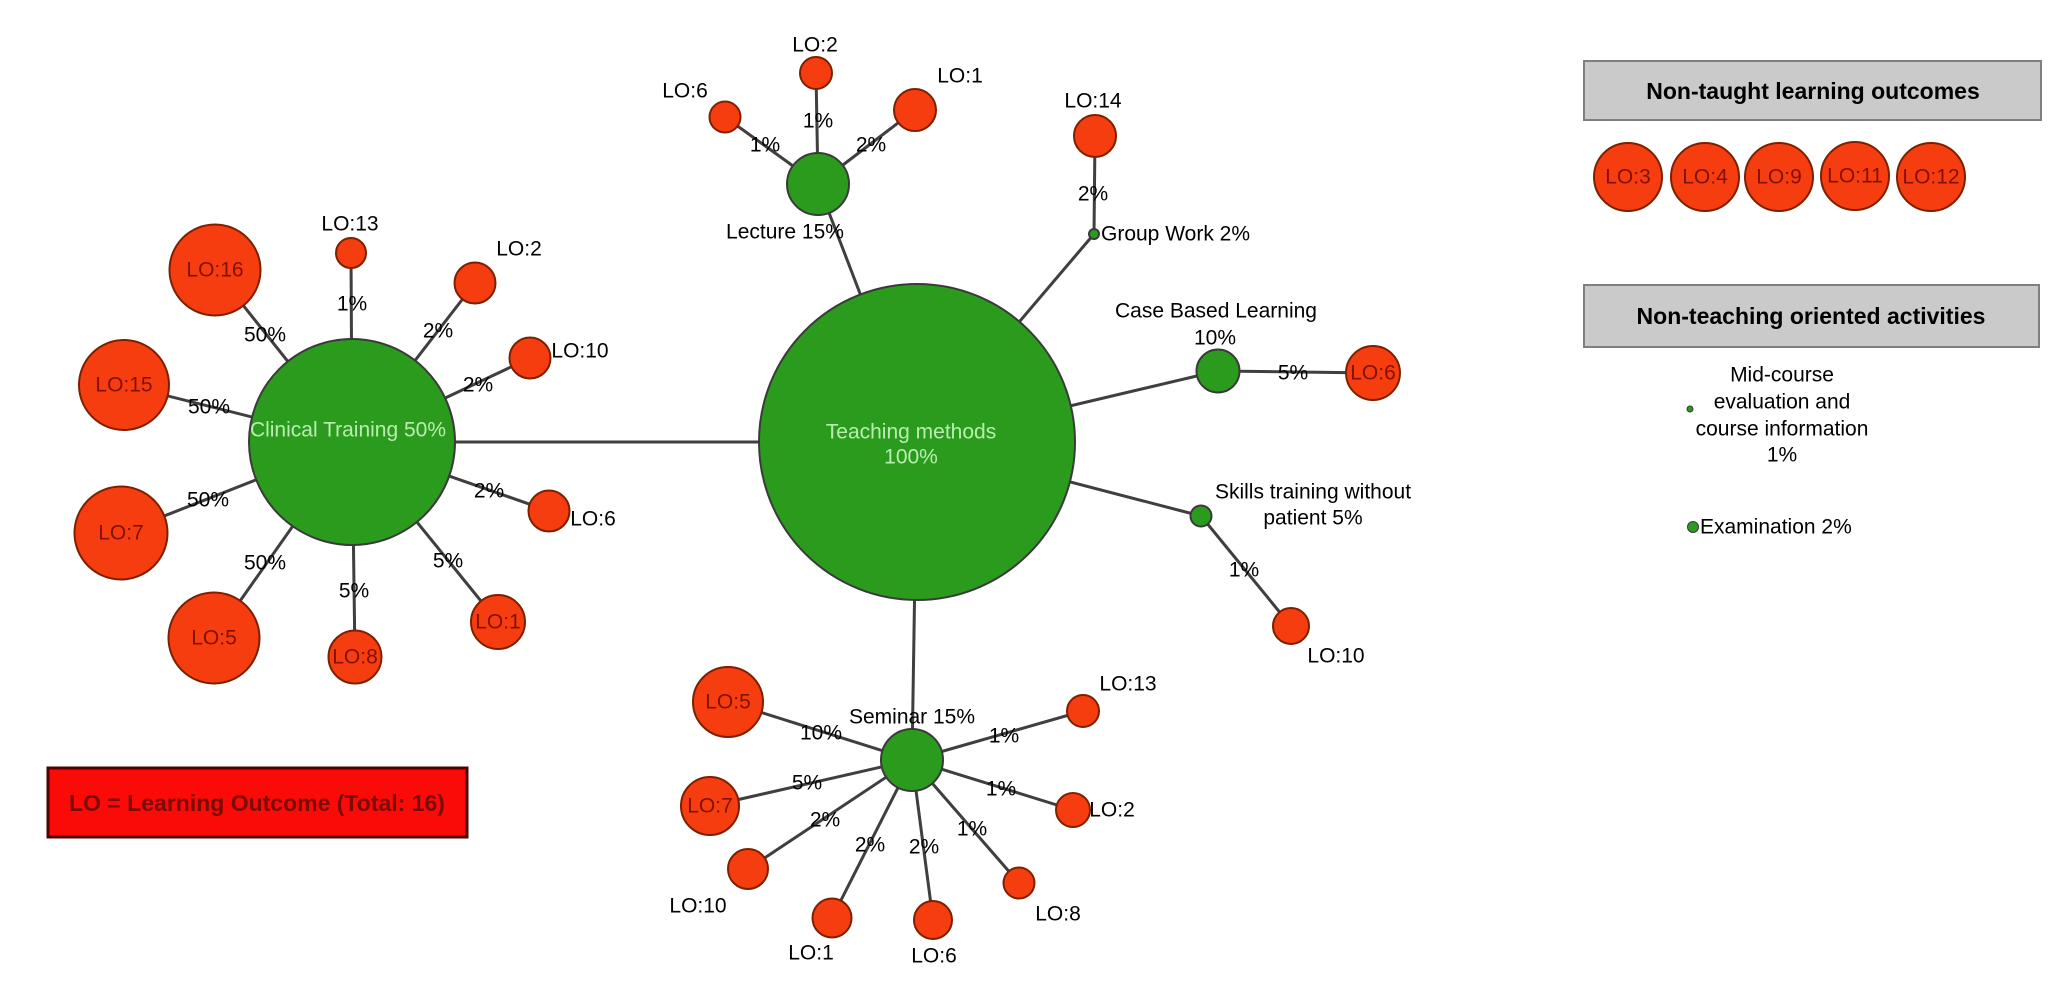 This screenshot has height=1001, width=2059. I want to click on svg-text: LO:9, so click(1779, 177).